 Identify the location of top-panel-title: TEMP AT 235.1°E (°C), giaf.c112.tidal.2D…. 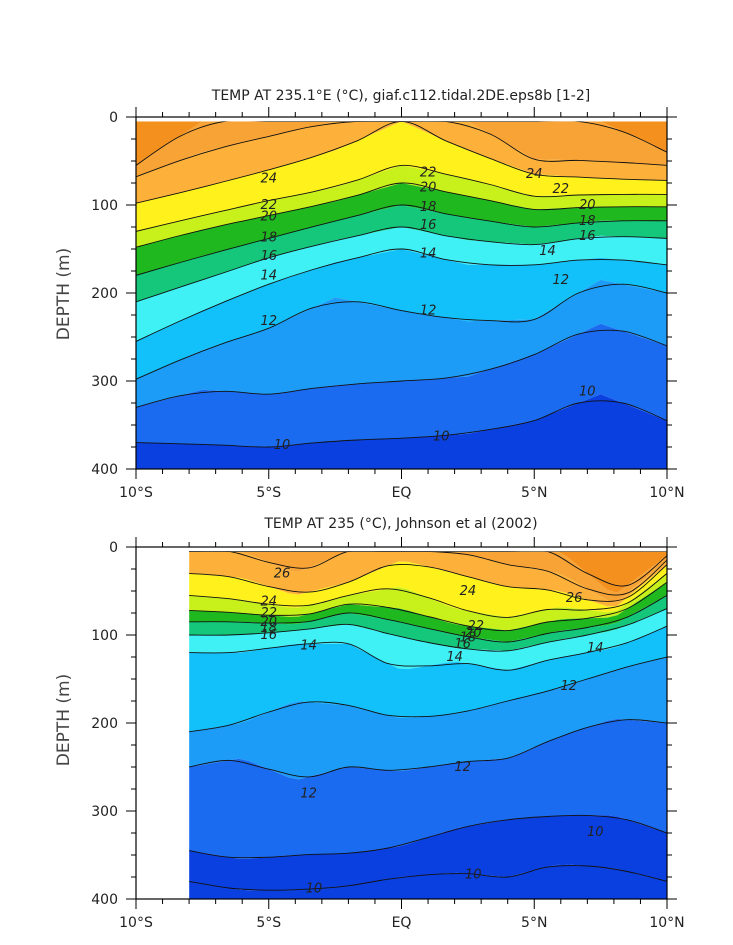
(400, 96).